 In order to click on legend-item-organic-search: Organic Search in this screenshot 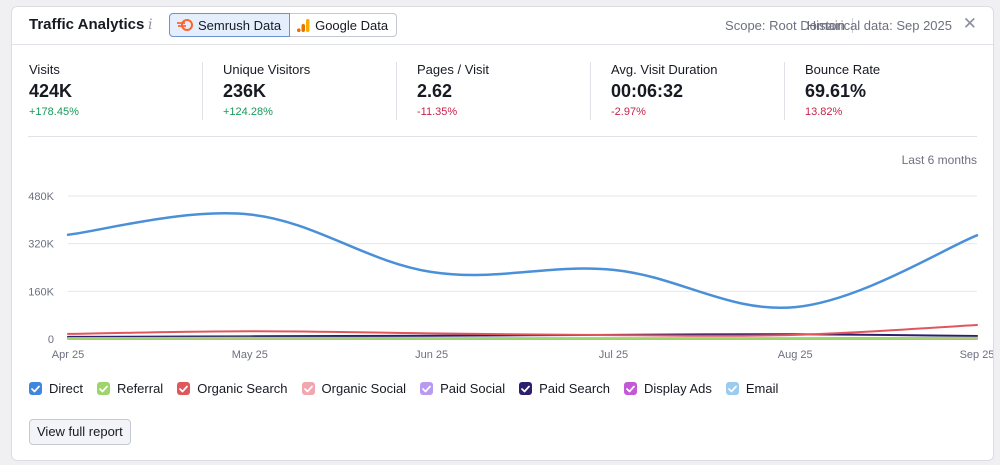, I will do `click(232, 388)`.